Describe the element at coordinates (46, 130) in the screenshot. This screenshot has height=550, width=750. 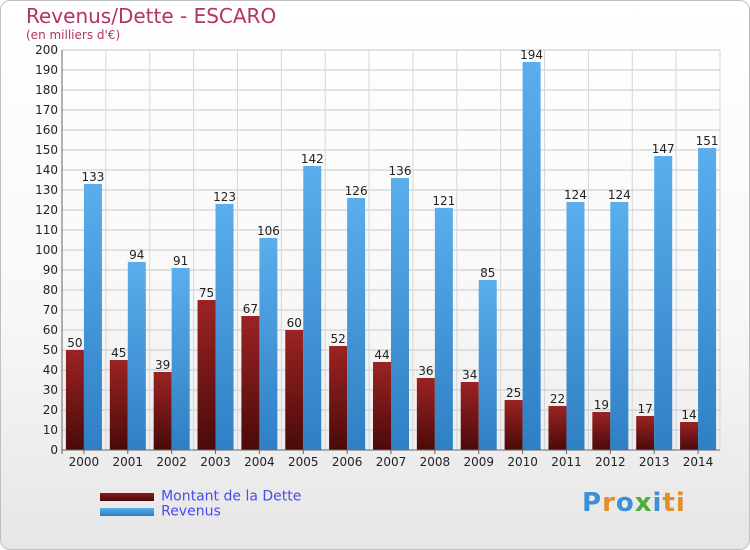
I see `y-tick-label: 160` at that location.